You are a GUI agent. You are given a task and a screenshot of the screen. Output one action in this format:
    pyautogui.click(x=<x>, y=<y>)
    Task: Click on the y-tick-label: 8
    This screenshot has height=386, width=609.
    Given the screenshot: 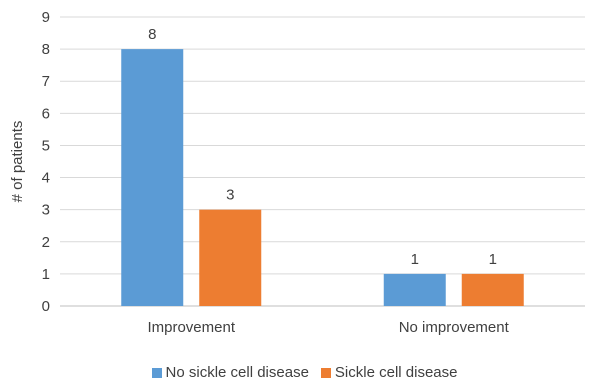 What is the action you would take?
    pyautogui.click(x=46, y=49)
    